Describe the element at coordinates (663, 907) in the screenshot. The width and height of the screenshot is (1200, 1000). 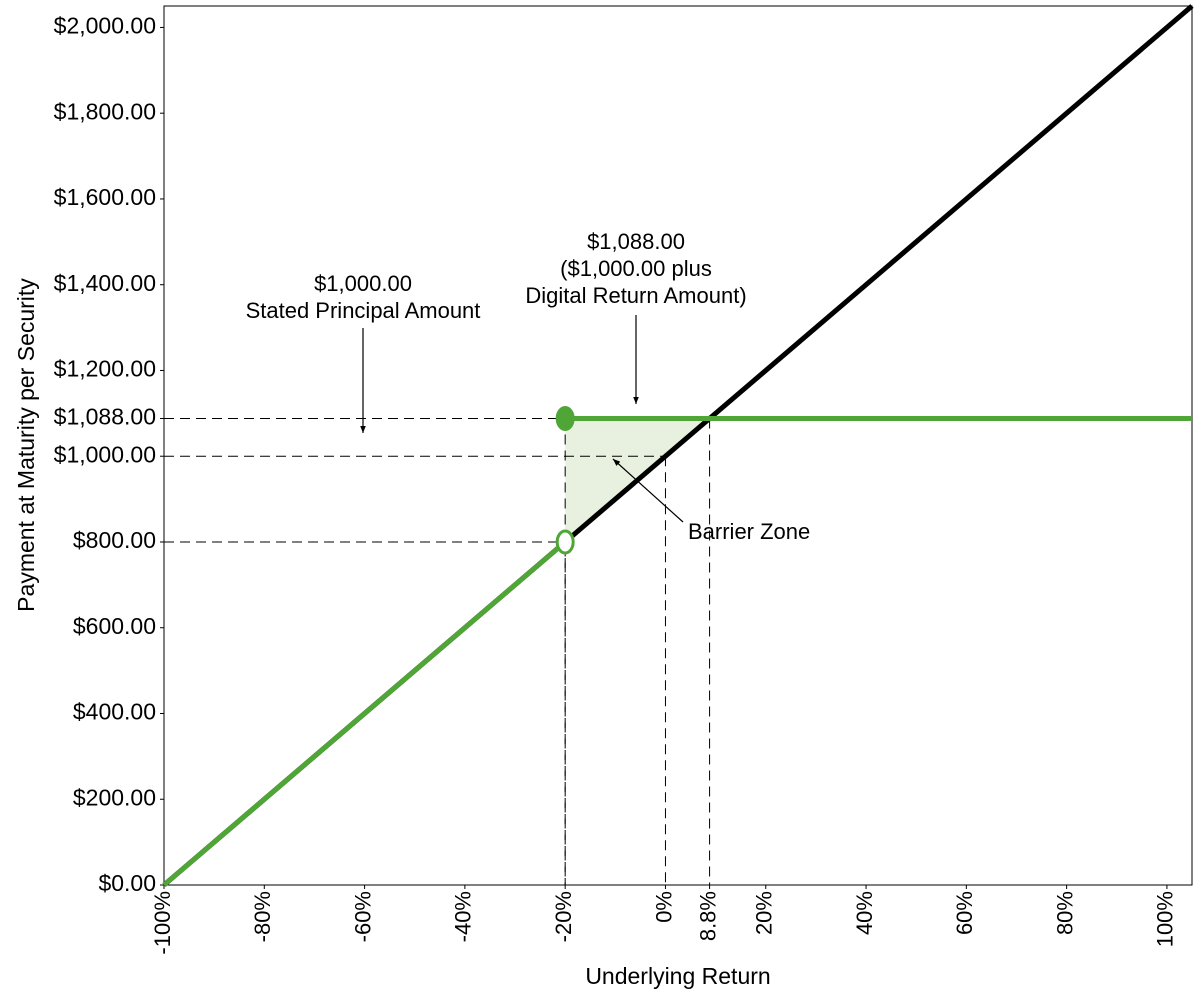
I see `x-tick-label: 0%` at that location.